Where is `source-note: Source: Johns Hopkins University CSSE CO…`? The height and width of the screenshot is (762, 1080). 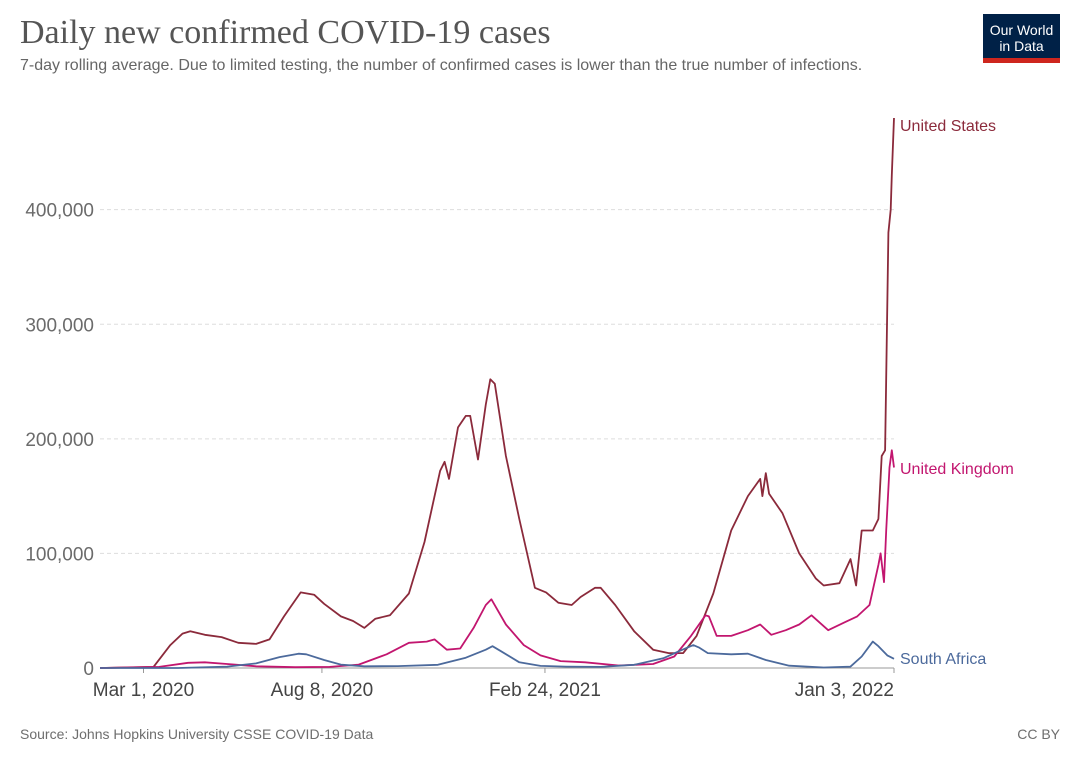
source-note: Source: Johns Hopkins University CSSE CO… is located at coordinates (197, 734).